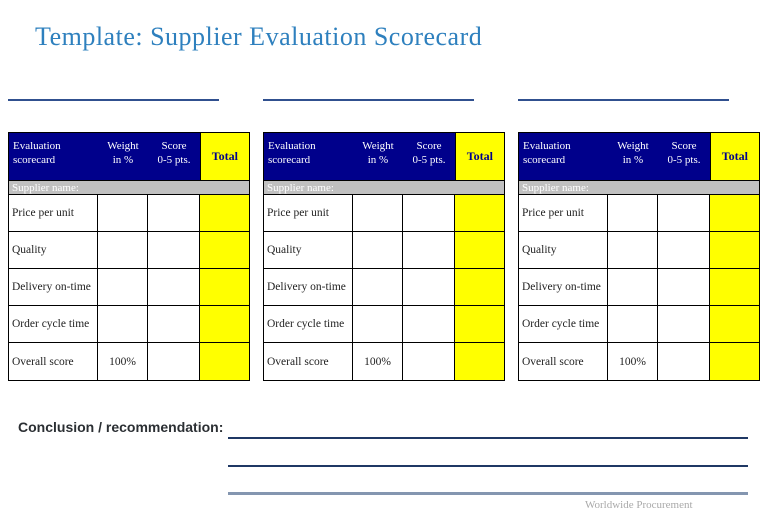 This screenshot has height=532, width=768. I want to click on footer-brand-text: Worldwide Procurement, so click(639, 505).